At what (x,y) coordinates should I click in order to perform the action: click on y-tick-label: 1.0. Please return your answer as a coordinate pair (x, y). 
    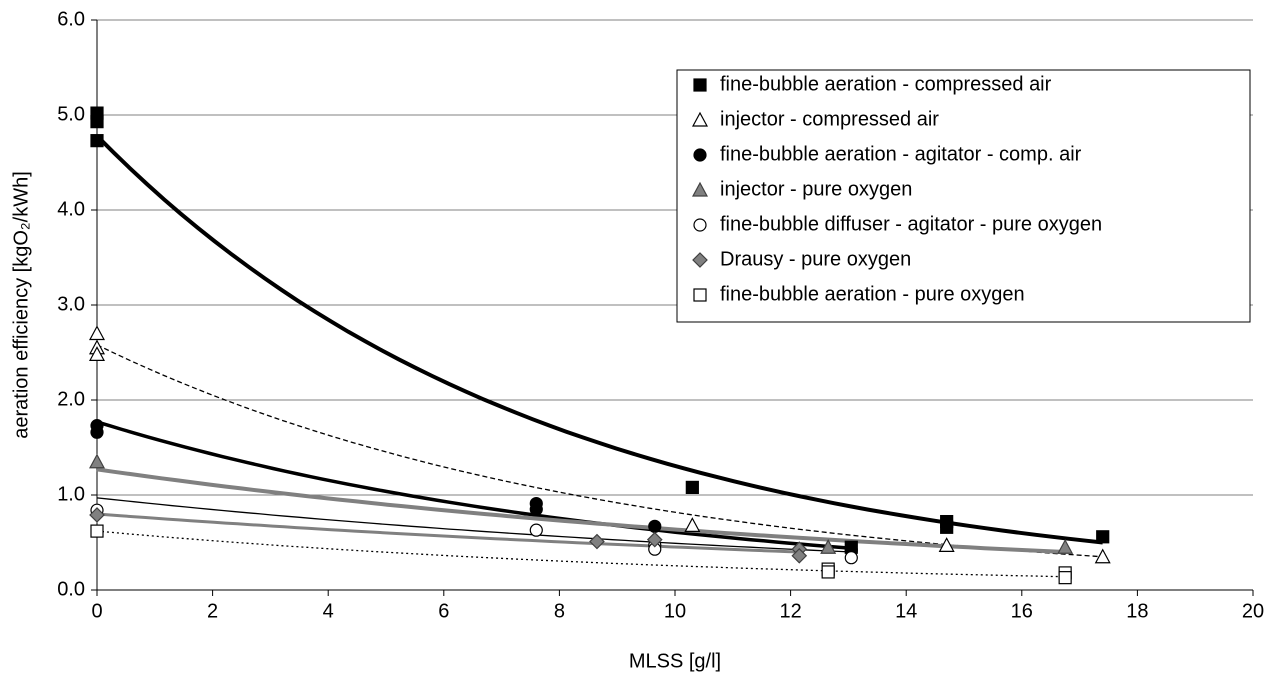
    Looking at the image, I should click on (71, 494).